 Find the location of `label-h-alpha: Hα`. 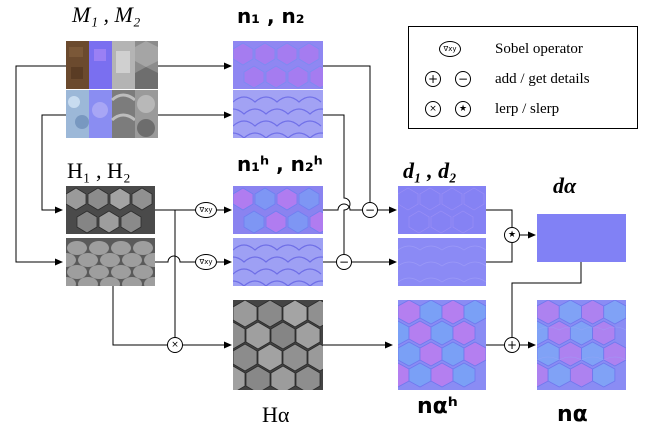

label-h-alpha: Hα is located at coordinates (276, 414).